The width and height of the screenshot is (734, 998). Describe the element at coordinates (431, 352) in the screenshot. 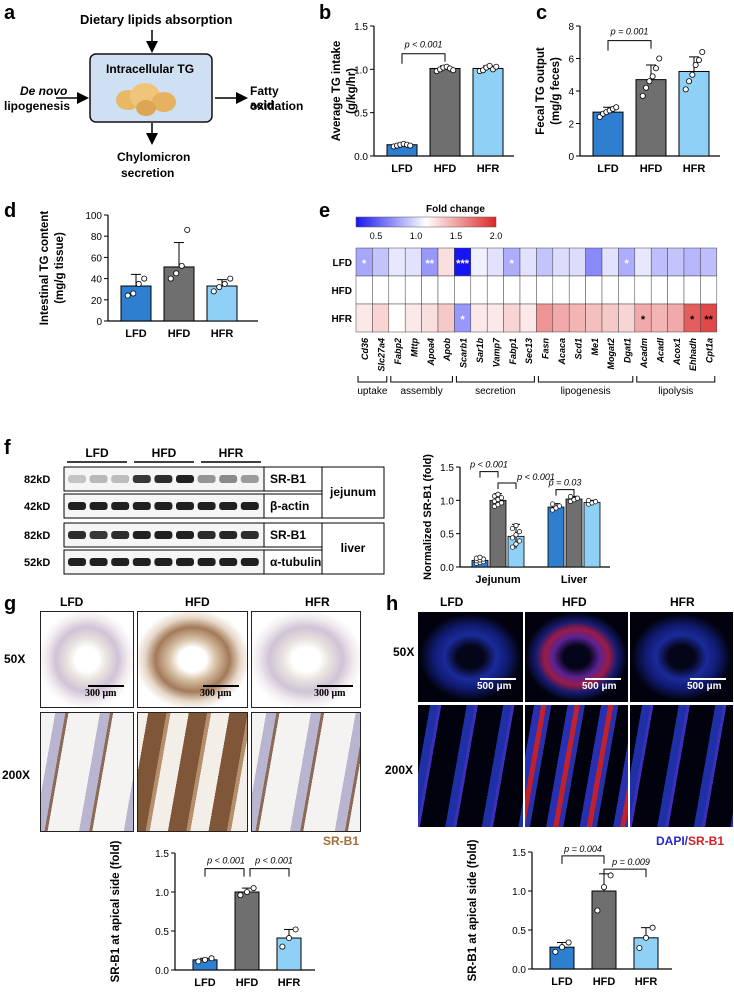

I see `gene-label: Apoa4` at that location.